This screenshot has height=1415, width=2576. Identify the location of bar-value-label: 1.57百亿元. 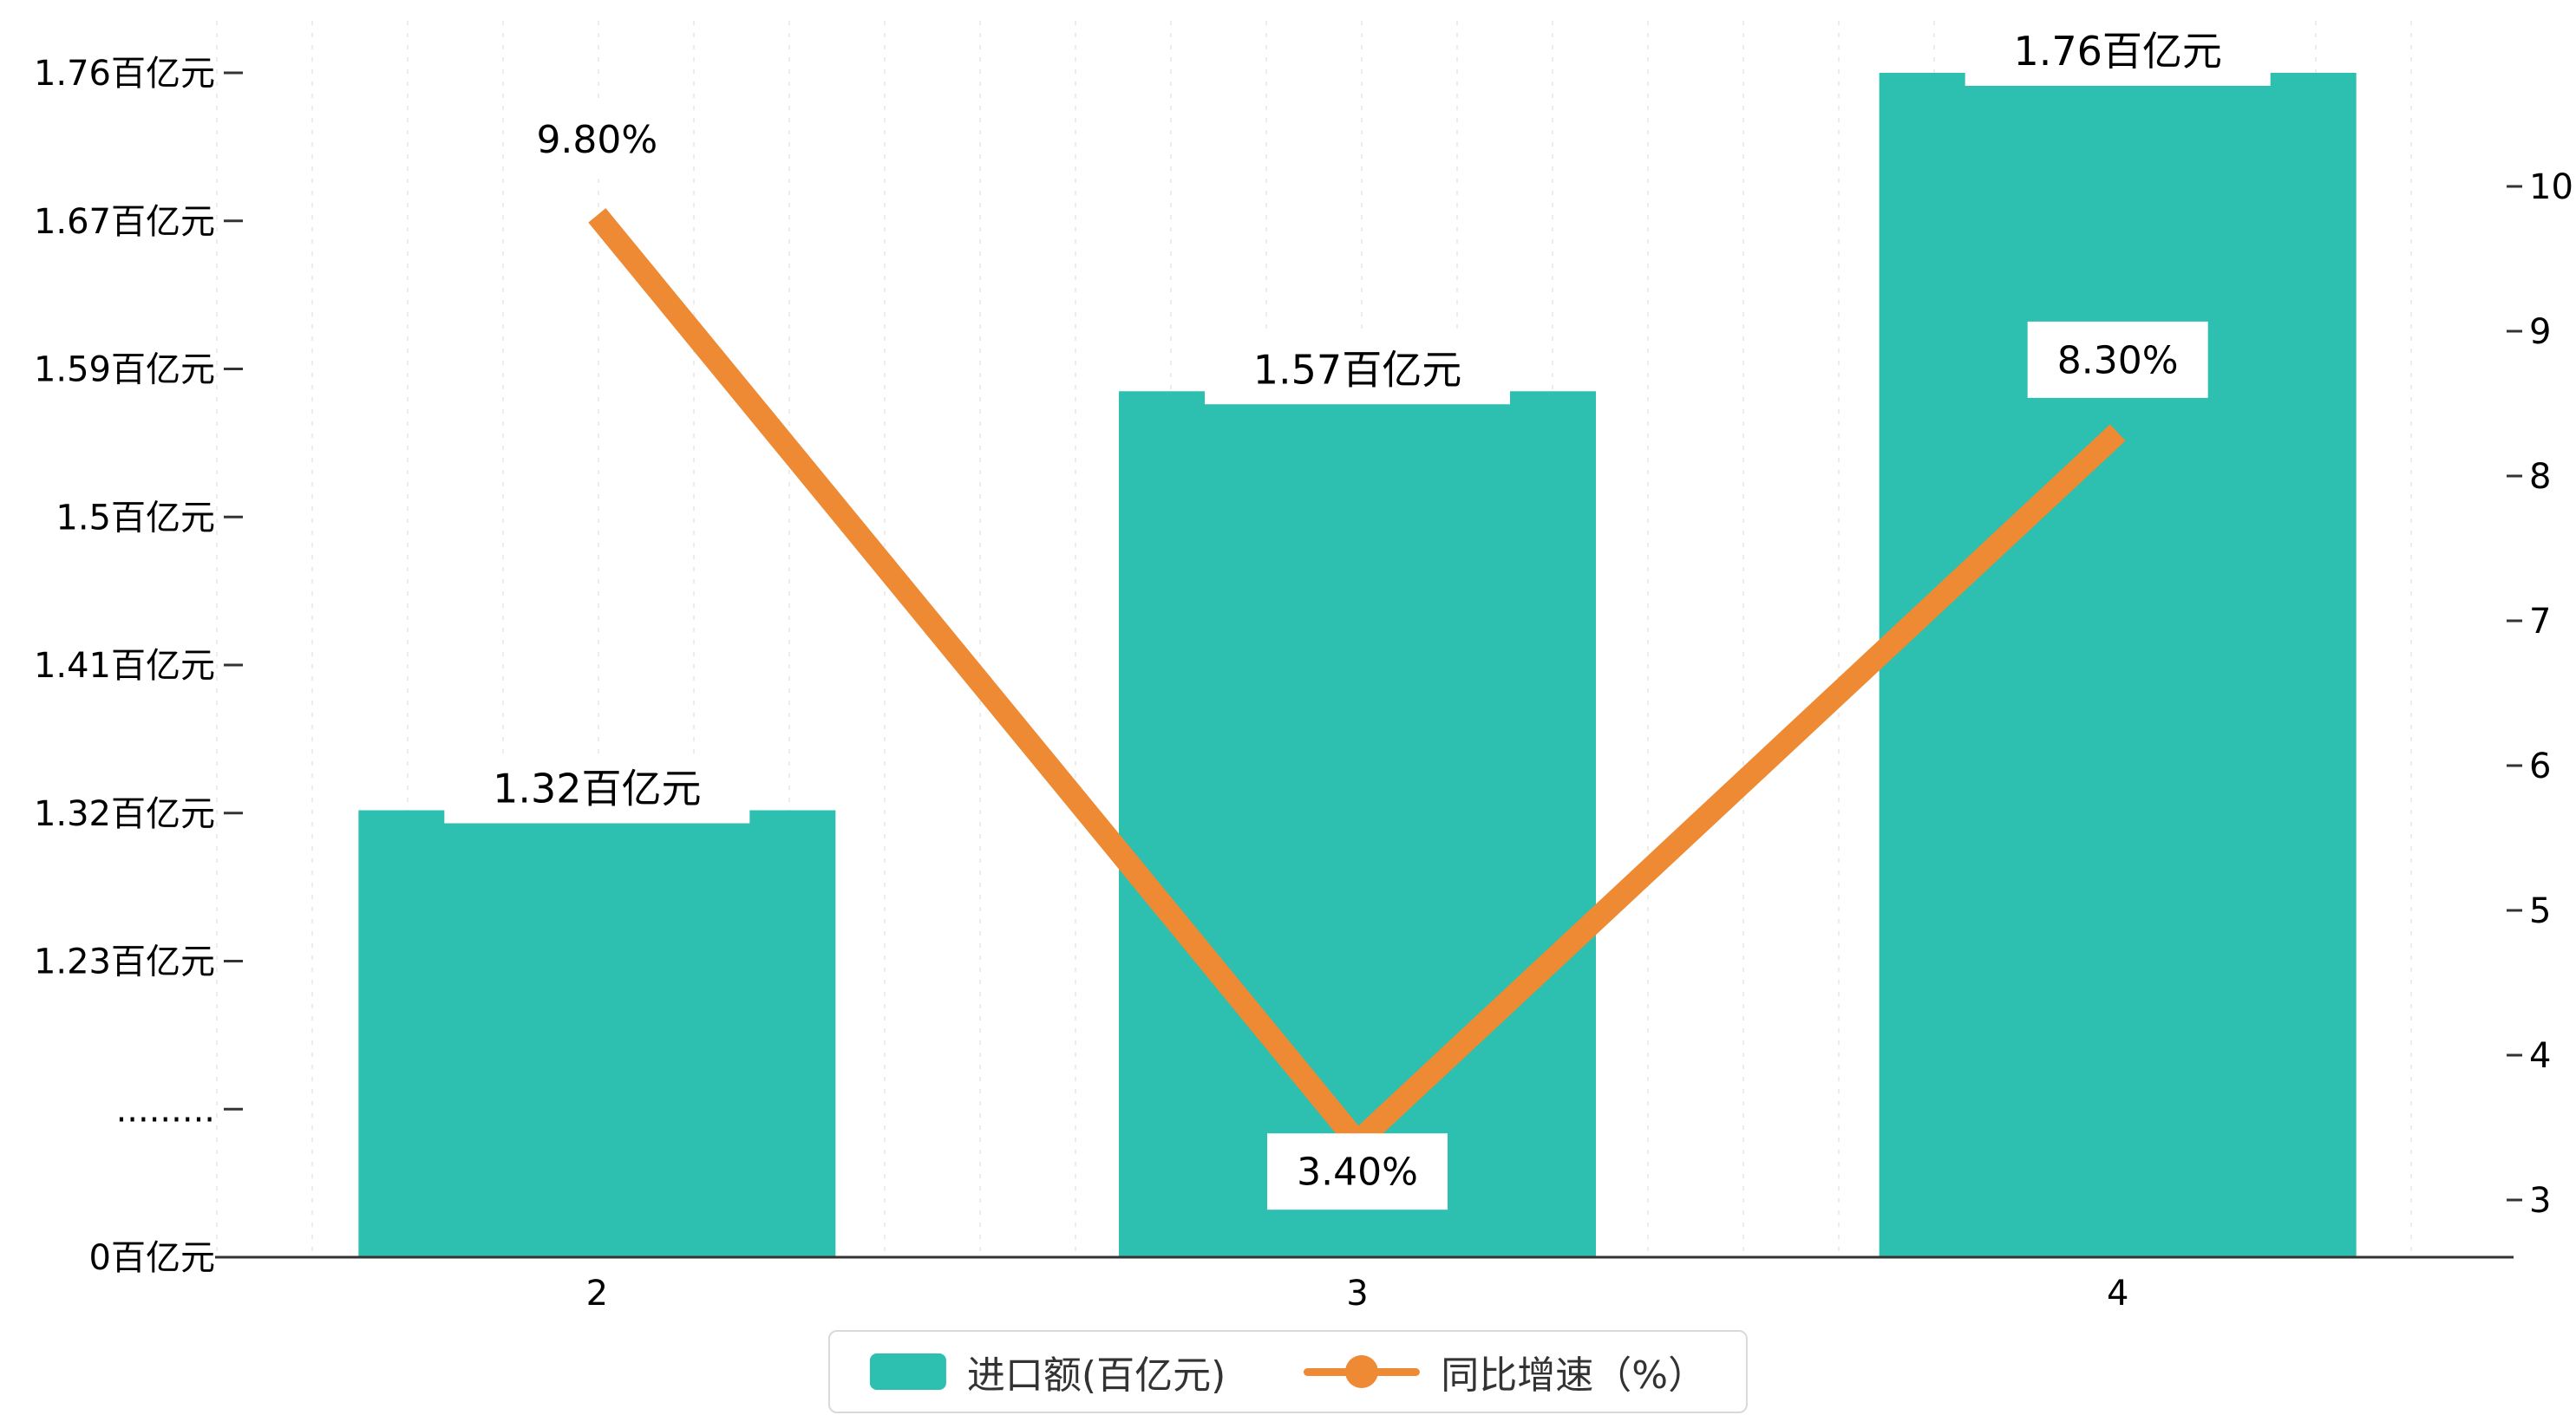
(1357, 369).